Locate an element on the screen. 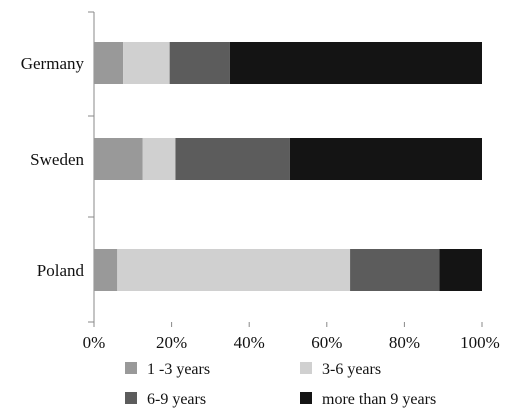 This screenshot has height=414, width=513. legend-label: 1 -3 years is located at coordinates (178, 369).